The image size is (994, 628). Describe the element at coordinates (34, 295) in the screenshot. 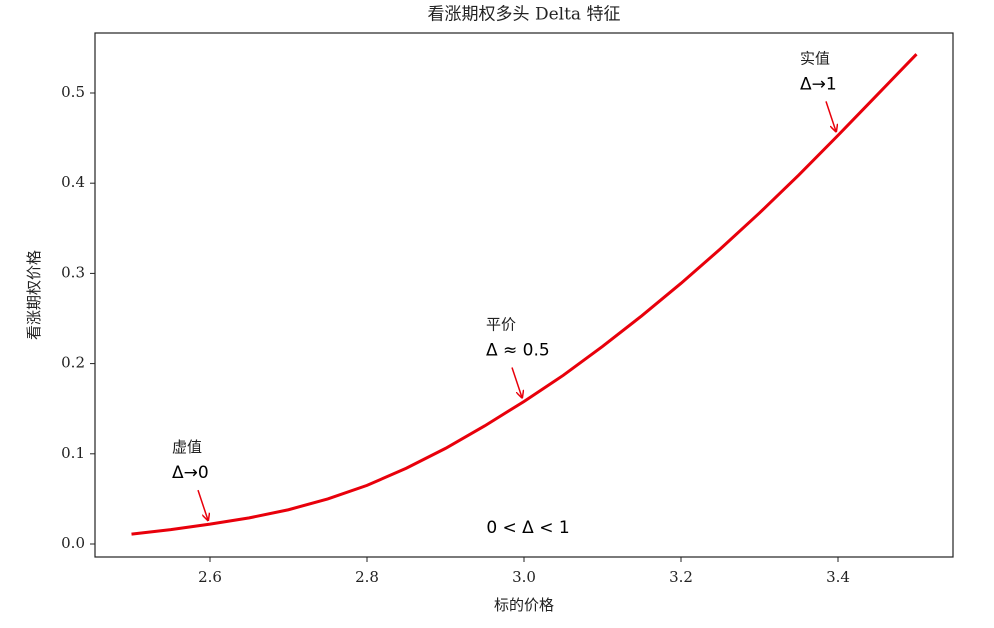

I see `y-axis-label: 看涨期权价格` at that location.